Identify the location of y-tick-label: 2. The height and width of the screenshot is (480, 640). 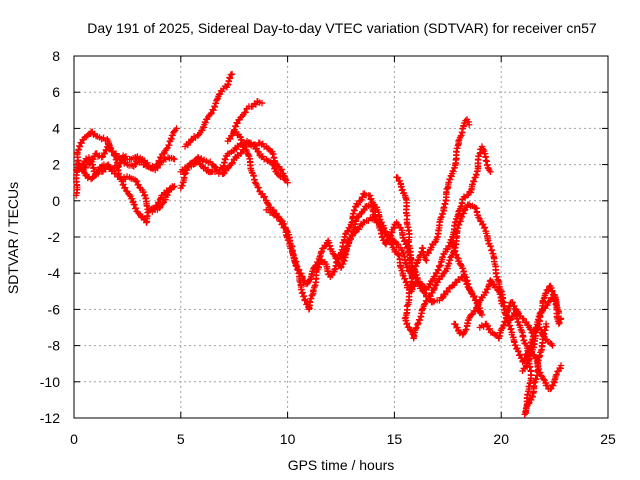
(56, 165).